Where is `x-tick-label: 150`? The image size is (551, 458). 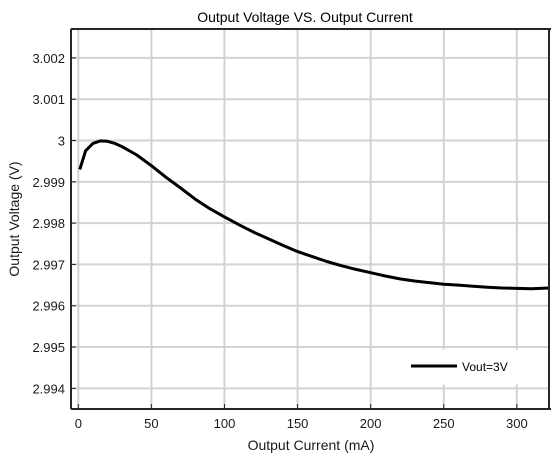
x-tick-label: 150 is located at coordinates (298, 423).